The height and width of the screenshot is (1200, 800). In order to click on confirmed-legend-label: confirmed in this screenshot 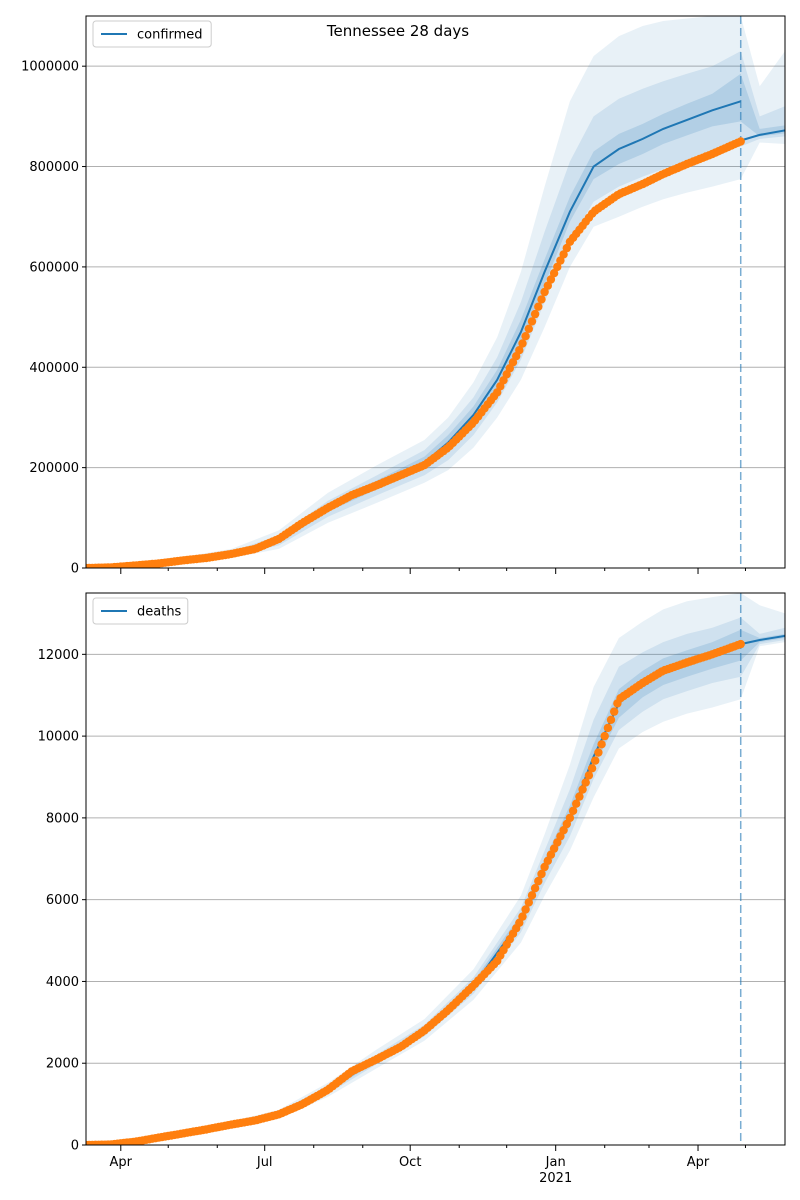, I will do `click(170, 35)`.